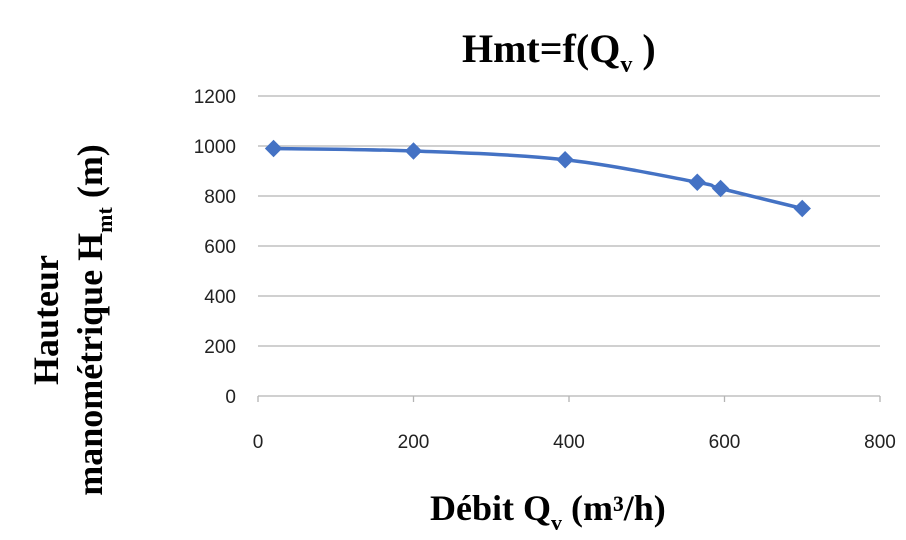 The image size is (906, 540). I want to click on y-tick-label-1200: 1200, so click(215, 97).